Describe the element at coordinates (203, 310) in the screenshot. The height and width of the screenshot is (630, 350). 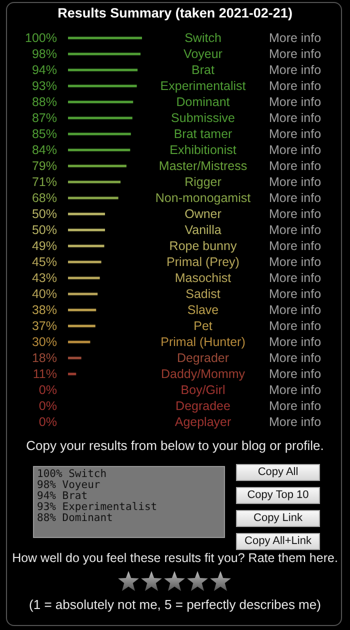
I see `y-tick-label: Slave` at that location.